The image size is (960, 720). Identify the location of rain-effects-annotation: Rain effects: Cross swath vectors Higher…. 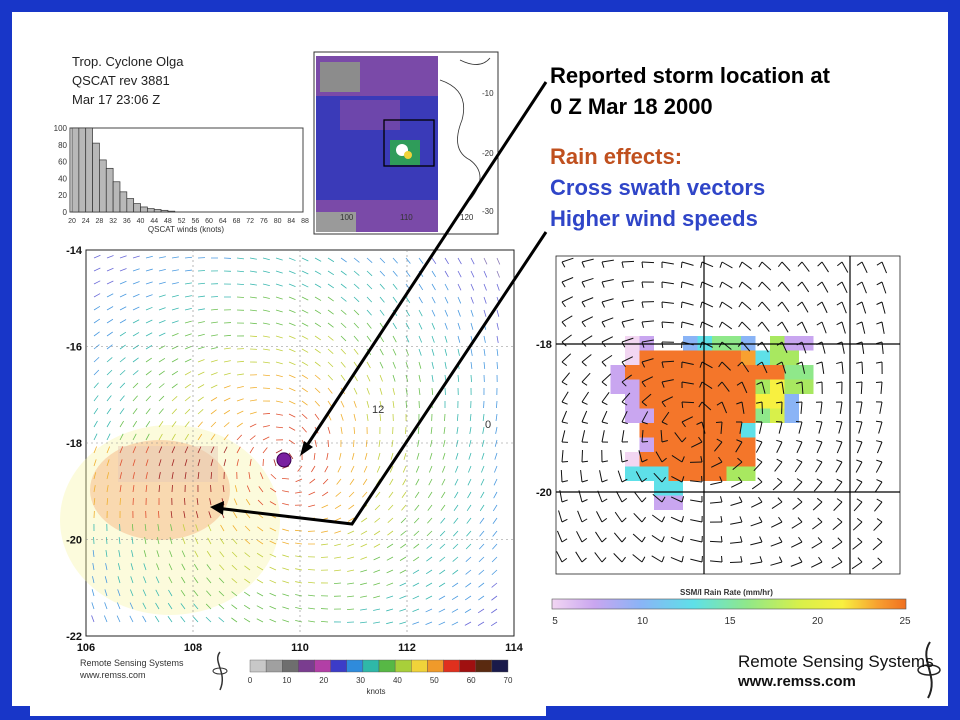
(657, 187).